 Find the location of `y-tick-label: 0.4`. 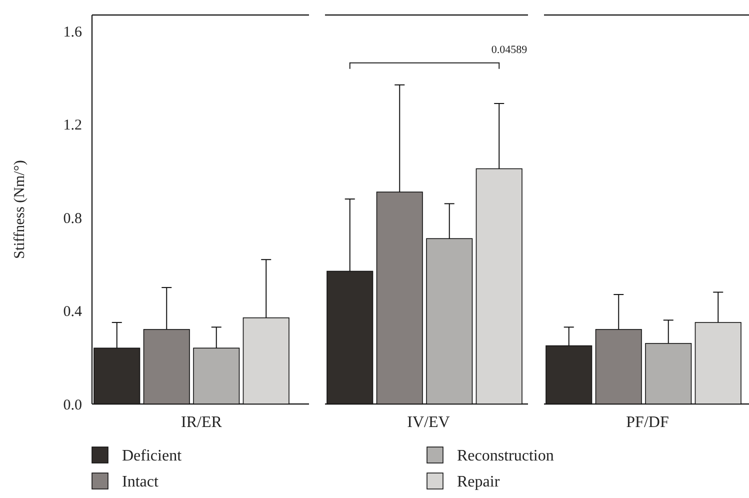

y-tick-label: 0.4 is located at coordinates (72, 312).